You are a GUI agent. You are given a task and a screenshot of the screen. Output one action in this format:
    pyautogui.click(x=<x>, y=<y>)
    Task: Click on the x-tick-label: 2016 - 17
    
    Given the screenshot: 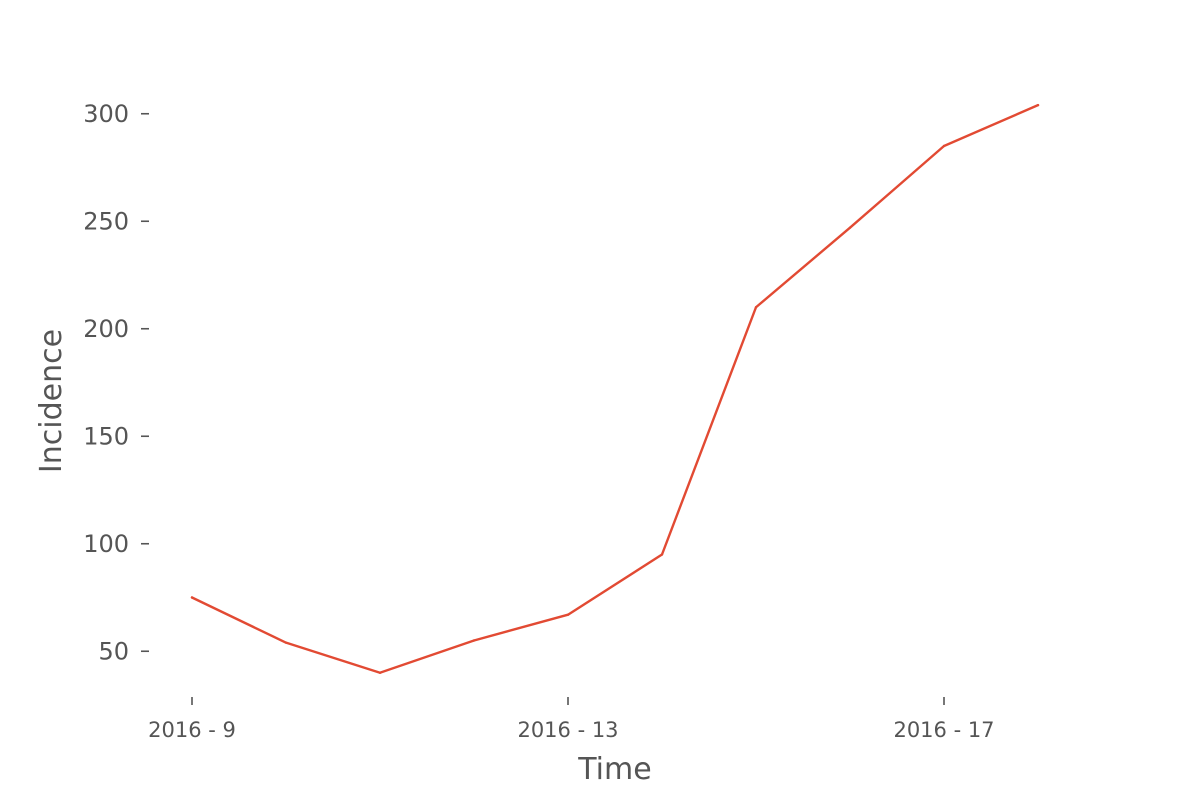 What is the action you would take?
    pyautogui.click(x=943, y=730)
    